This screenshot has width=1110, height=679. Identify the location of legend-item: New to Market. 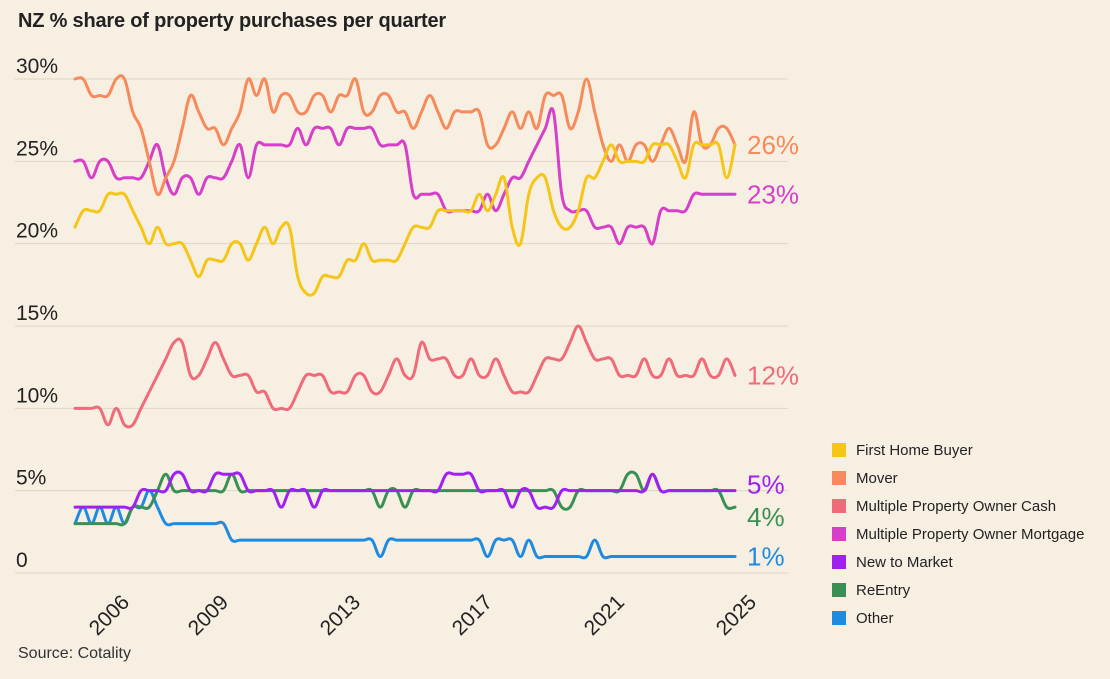
(967, 562).